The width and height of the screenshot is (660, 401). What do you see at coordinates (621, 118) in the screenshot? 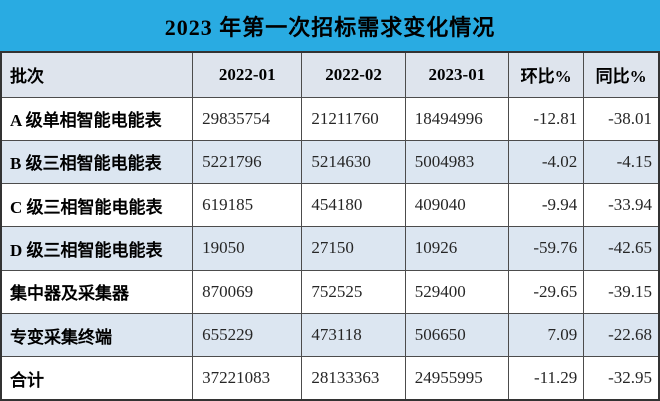
I see `value-cell: -38.01` at bounding box center [621, 118].